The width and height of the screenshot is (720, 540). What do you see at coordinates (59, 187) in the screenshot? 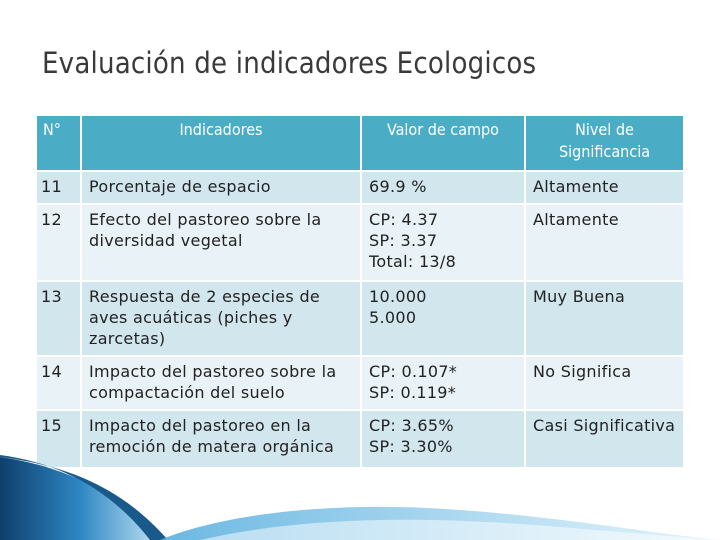
I see `row-number: 11` at bounding box center [59, 187].